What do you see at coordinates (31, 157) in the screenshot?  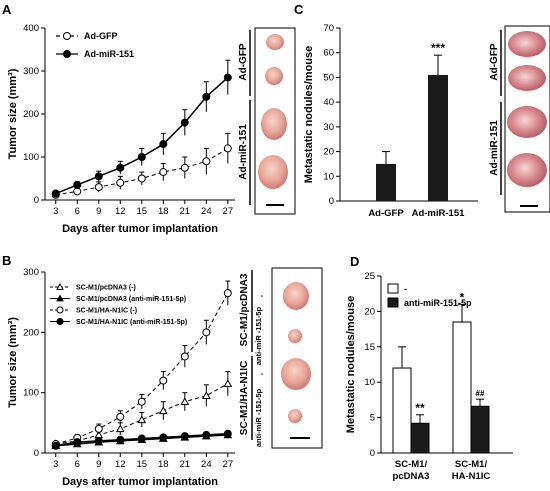 I see `y-tick-label: 100` at bounding box center [31, 157].